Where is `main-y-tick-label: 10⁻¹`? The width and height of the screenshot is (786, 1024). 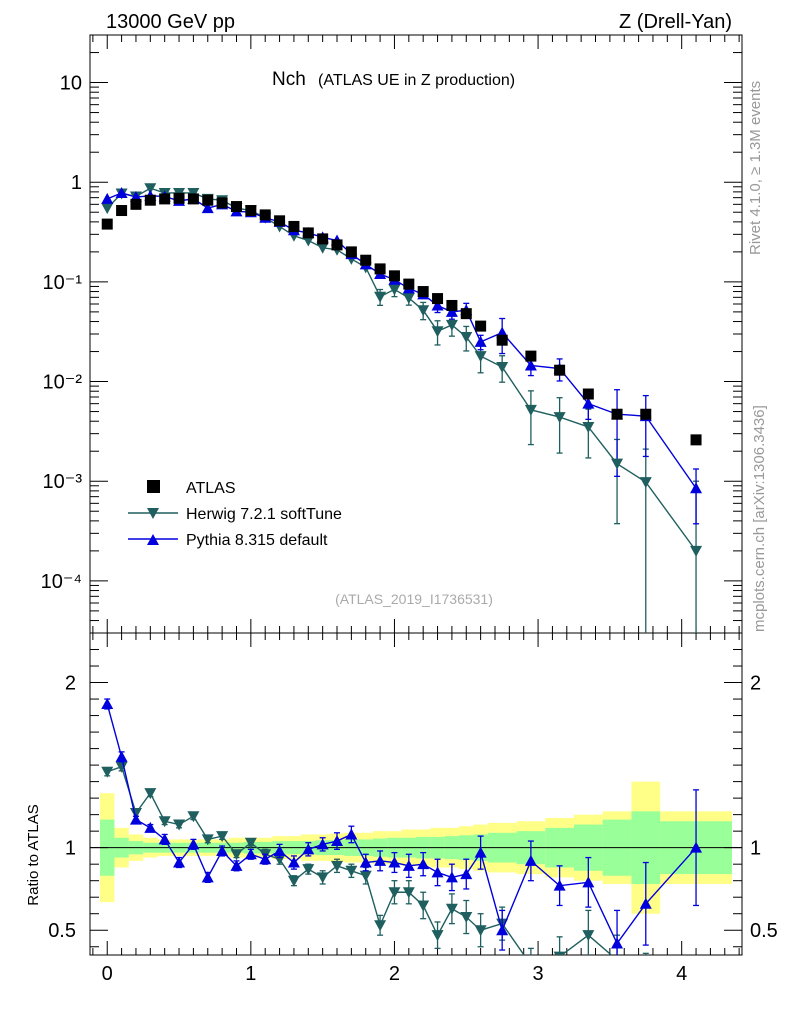
main-y-tick-label: 10⁻¹ is located at coordinates (63, 283).